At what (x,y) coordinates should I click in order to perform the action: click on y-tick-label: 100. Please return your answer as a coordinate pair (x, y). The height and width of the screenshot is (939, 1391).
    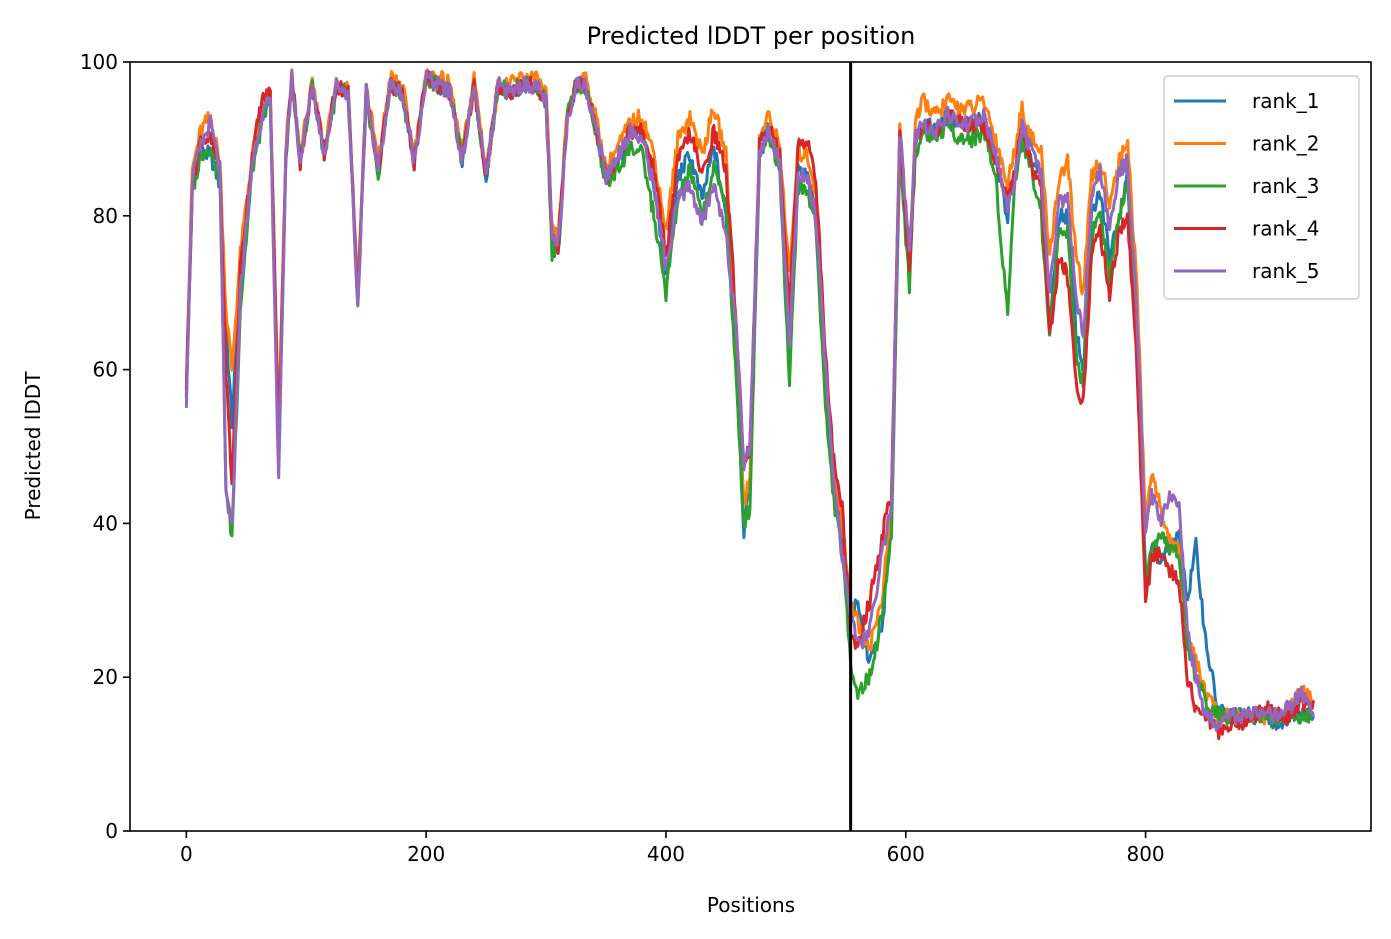
    Looking at the image, I should click on (99, 62).